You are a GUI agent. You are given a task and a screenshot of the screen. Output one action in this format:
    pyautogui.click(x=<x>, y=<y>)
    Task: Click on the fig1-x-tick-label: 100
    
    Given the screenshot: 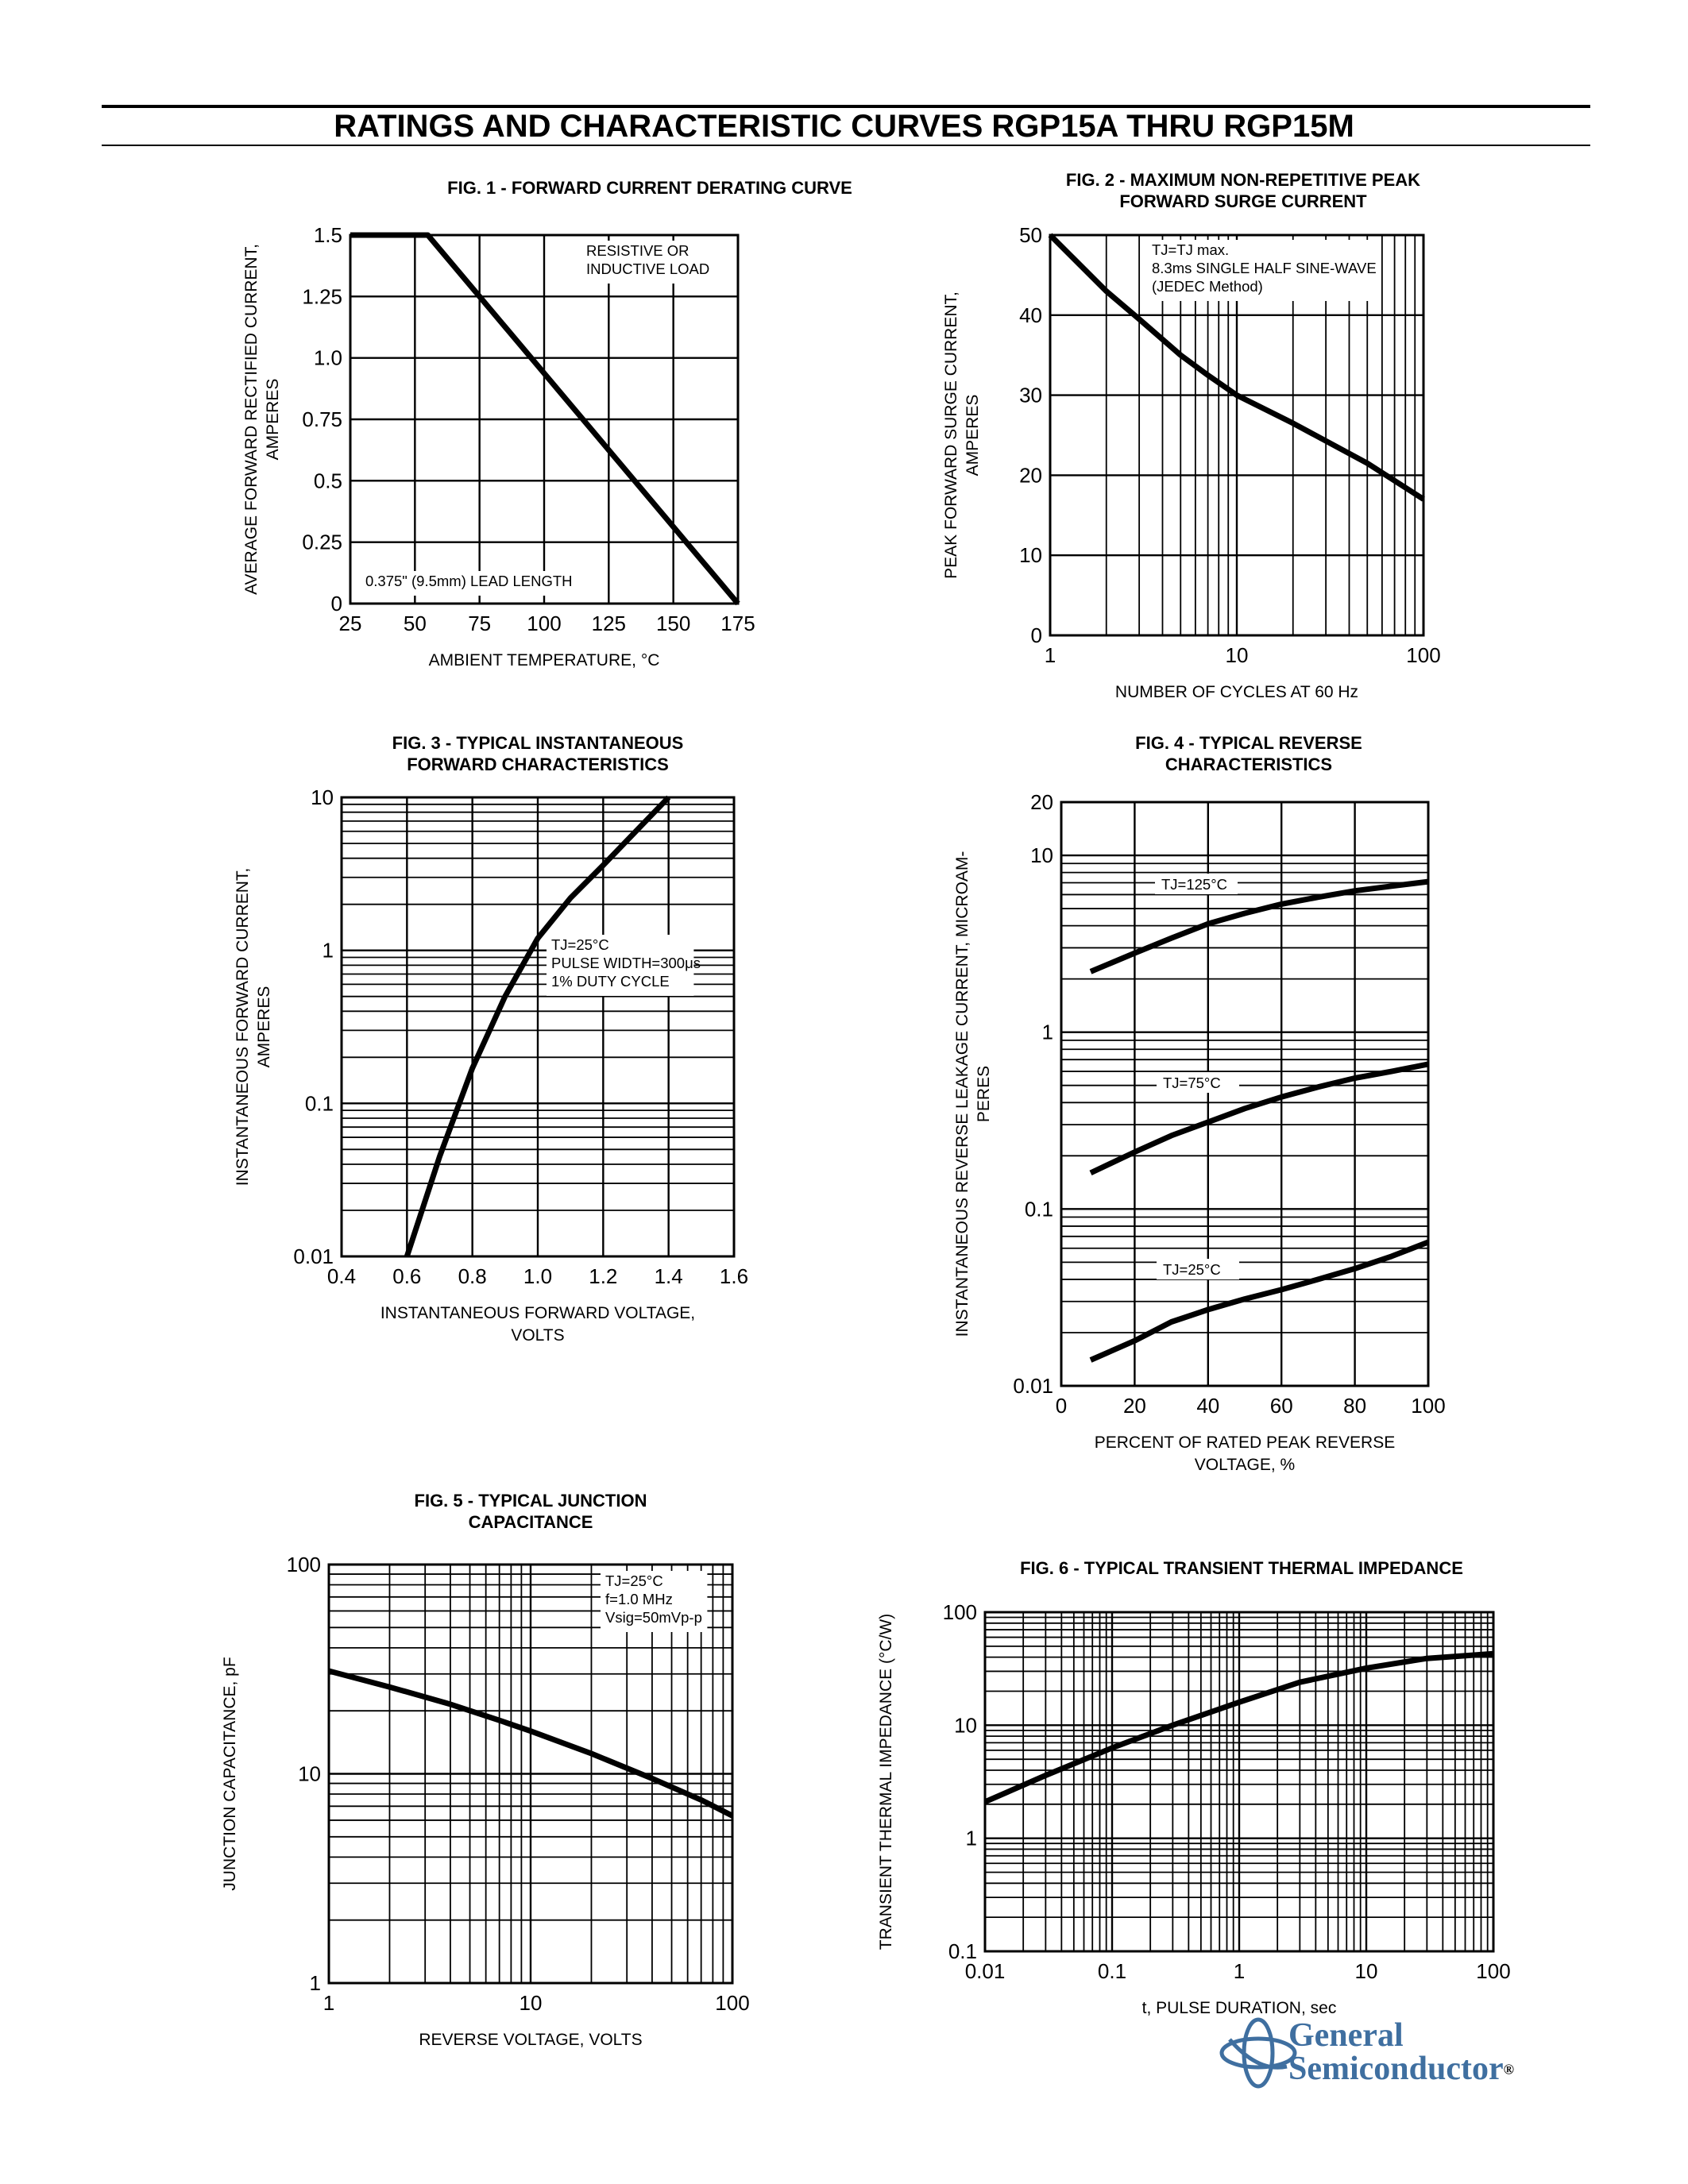 What is the action you would take?
    pyautogui.click(x=544, y=623)
    